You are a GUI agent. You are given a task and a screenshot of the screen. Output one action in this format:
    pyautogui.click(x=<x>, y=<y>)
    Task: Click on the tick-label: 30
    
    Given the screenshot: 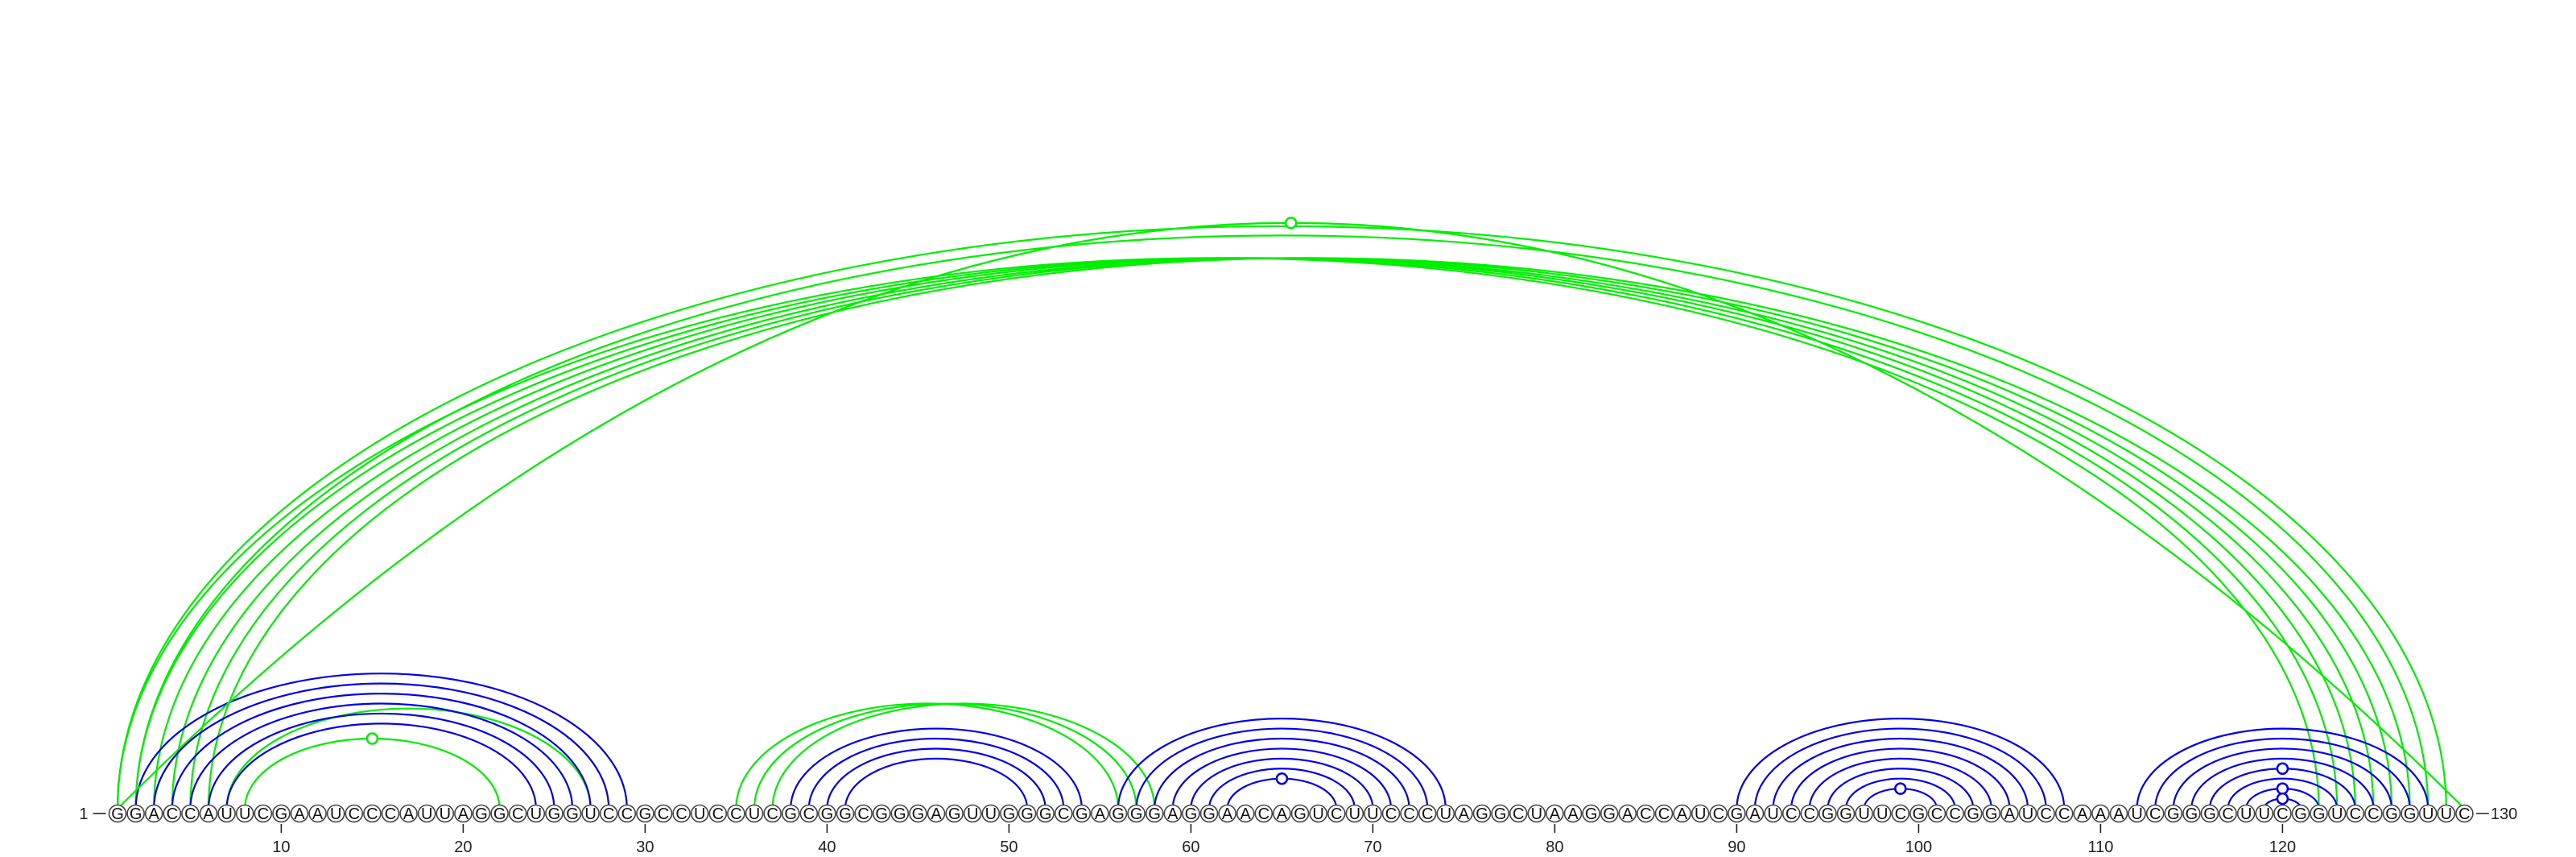 What is the action you would take?
    pyautogui.click(x=645, y=847)
    